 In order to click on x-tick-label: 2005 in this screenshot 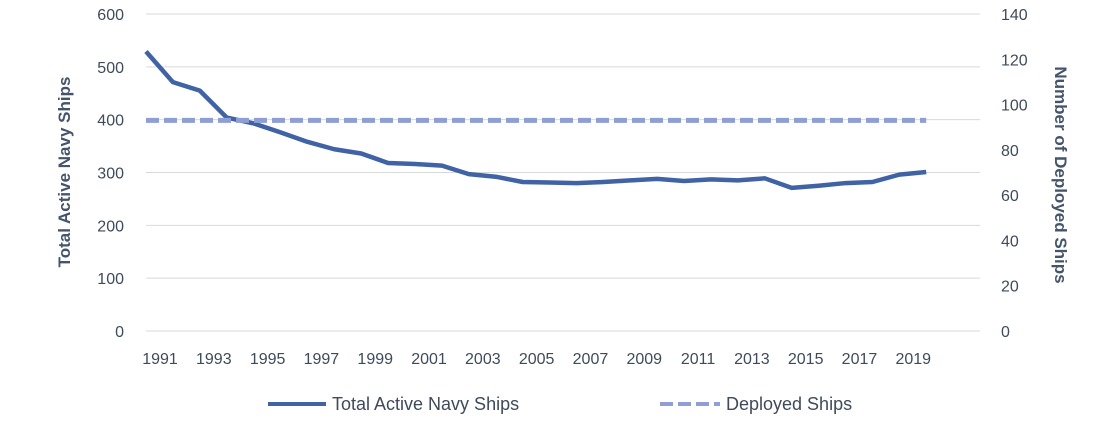, I will do `click(537, 359)`.